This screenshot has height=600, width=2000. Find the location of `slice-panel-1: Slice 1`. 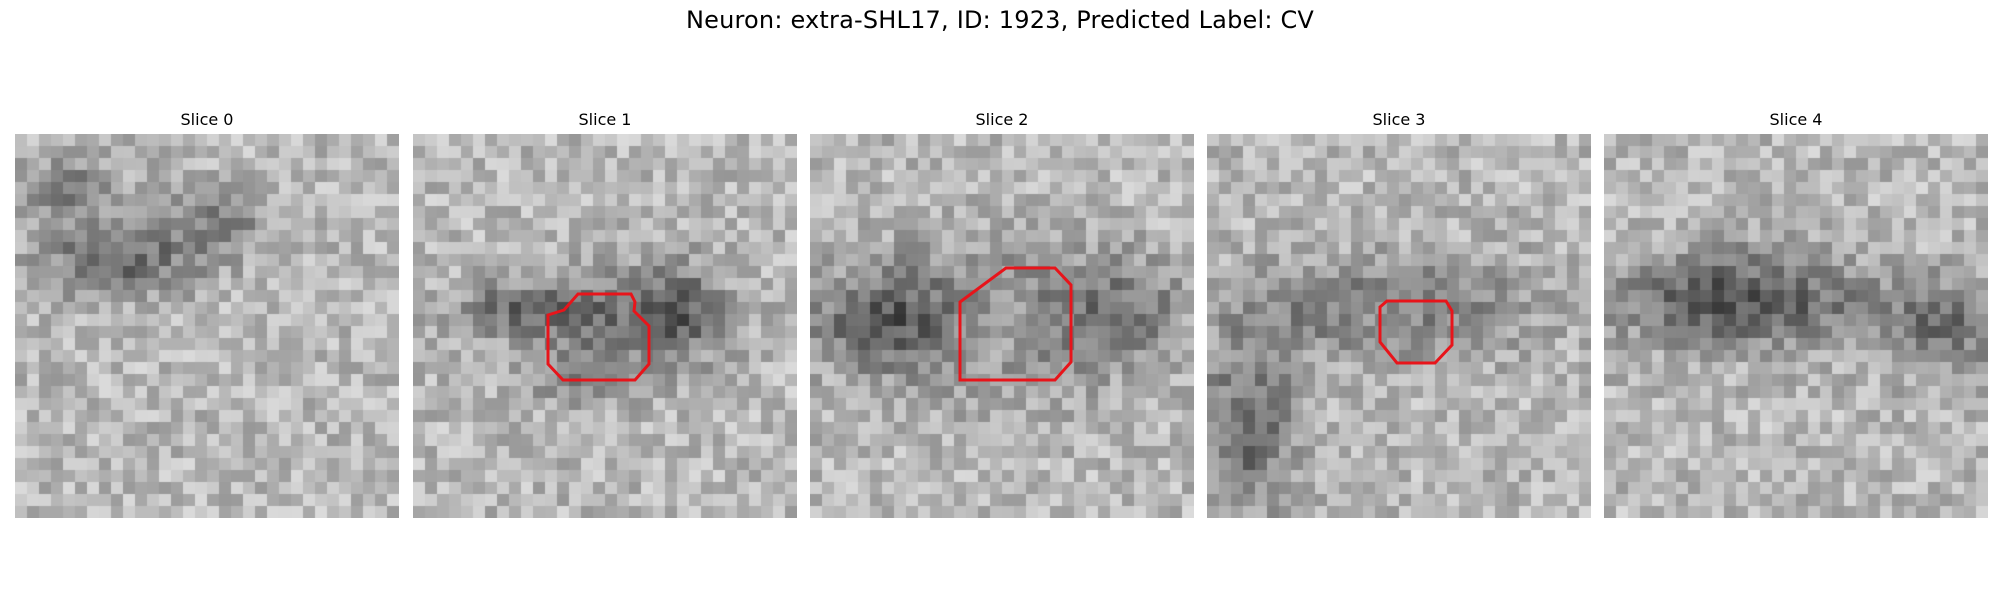

slice-panel-1: Slice 1 is located at coordinates (605, 313).